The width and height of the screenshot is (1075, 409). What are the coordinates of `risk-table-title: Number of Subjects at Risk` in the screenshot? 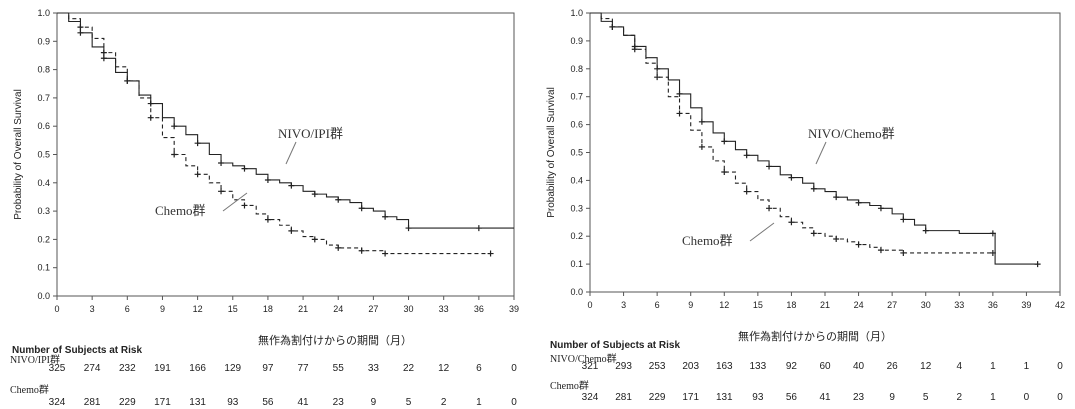 It's located at (615, 345).